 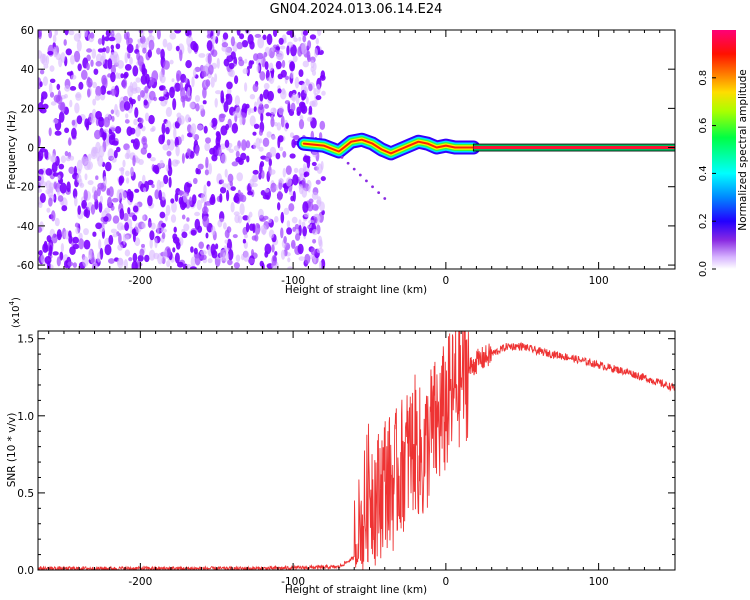 What do you see at coordinates (356, 9) in the screenshot?
I see `chart-title: GN04.2024.013.06.14.E24` at bounding box center [356, 9].